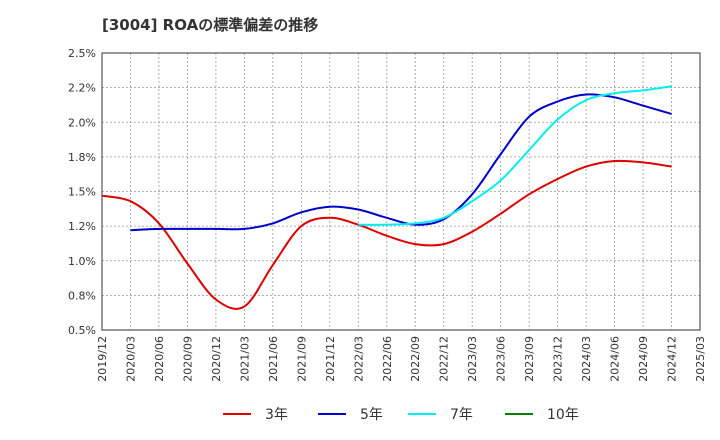  I want to click on x-tick-label: 2024/03, so click(586, 359).